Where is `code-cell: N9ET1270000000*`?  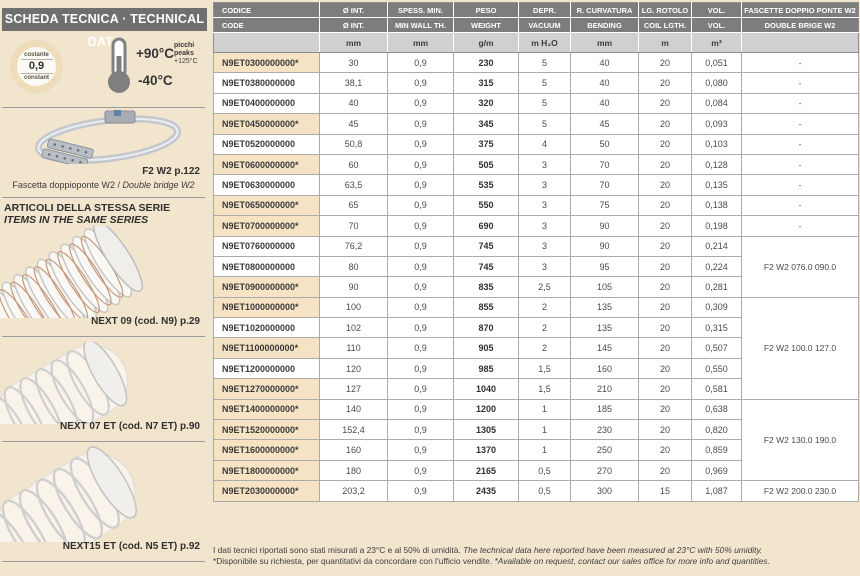
code-cell: N9ET1270000000* is located at coordinates (266, 389).